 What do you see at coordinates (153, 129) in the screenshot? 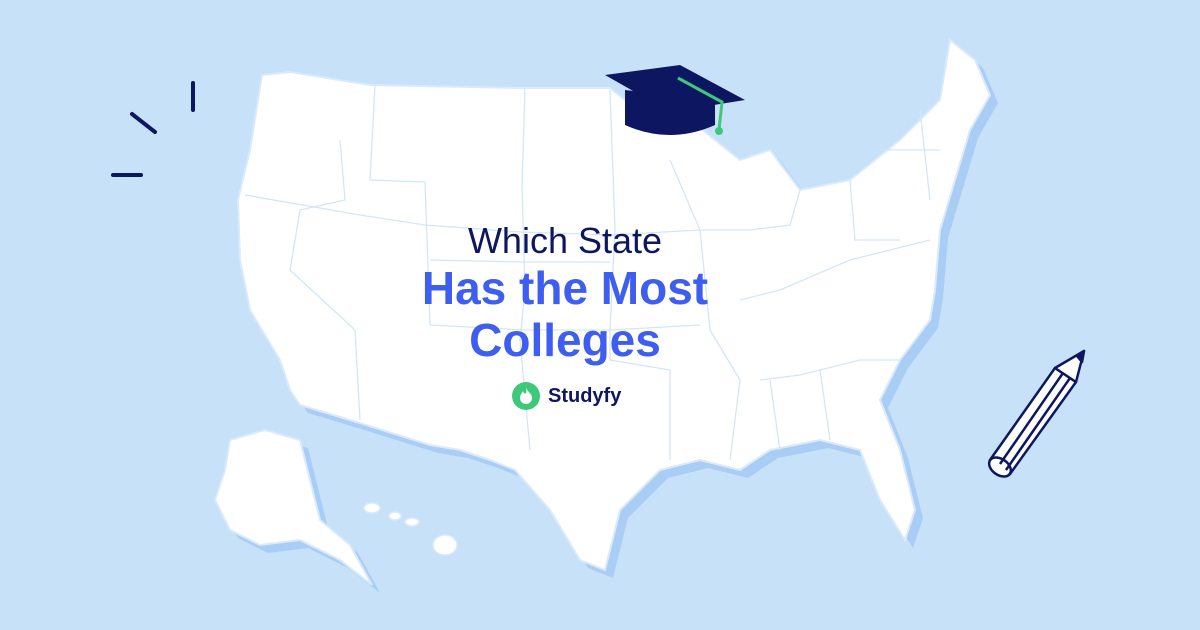
I see `burst-lines-icon` at bounding box center [153, 129].